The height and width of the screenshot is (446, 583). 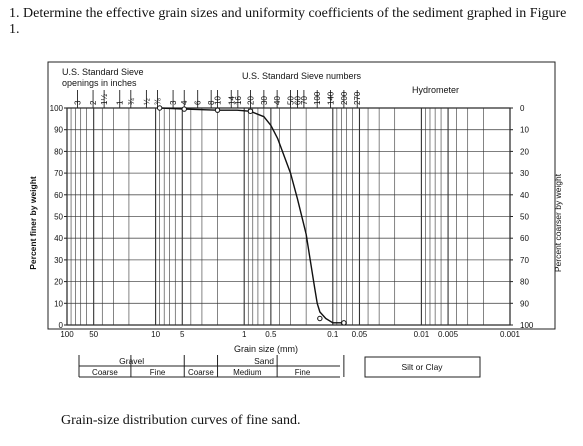 What do you see at coordinates (510, 334) in the screenshot?
I see `x-tick-label: 0.001` at bounding box center [510, 334].